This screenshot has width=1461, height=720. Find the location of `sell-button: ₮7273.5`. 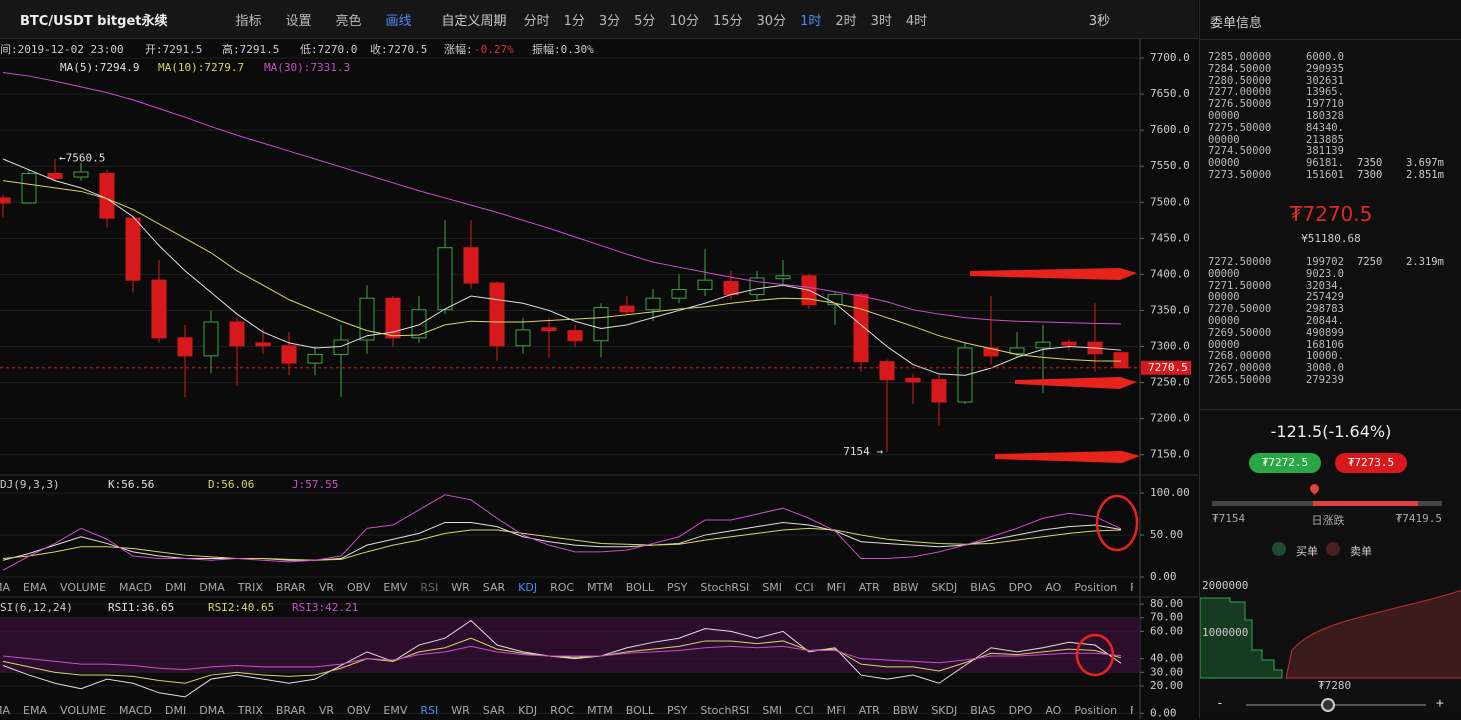

sell-button: ₮7273.5 is located at coordinates (1371, 463).